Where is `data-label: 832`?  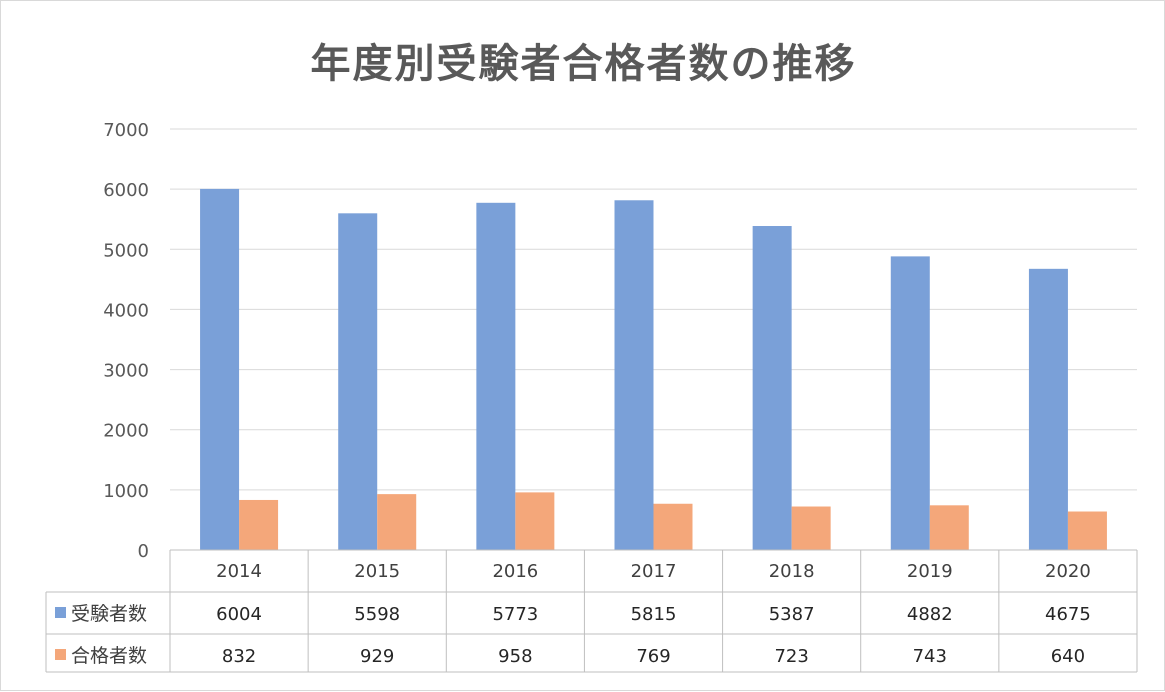 data-label: 832 is located at coordinates (239, 656).